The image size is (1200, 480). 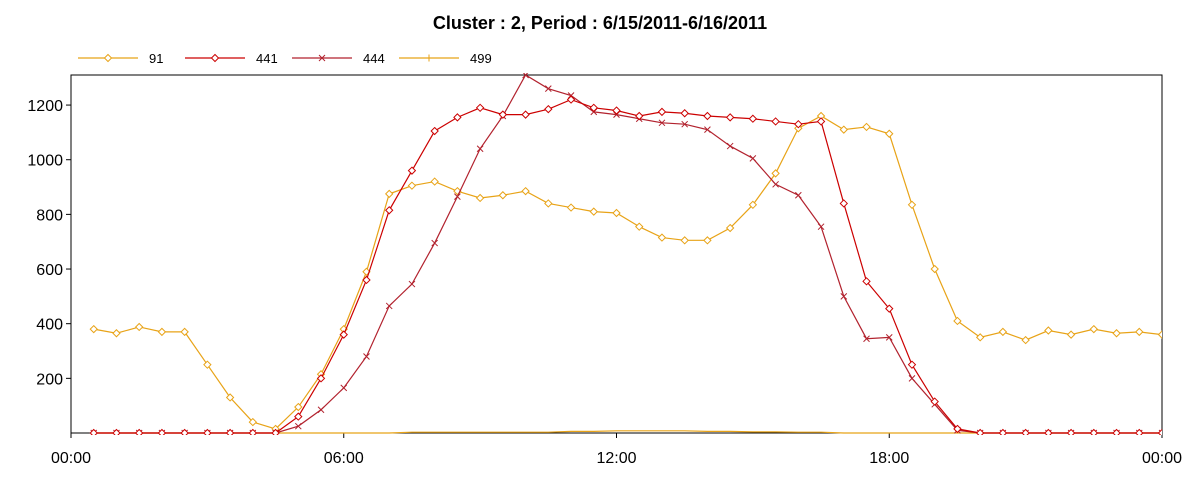 I want to click on y-tick-label: 800, so click(x=49, y=215).